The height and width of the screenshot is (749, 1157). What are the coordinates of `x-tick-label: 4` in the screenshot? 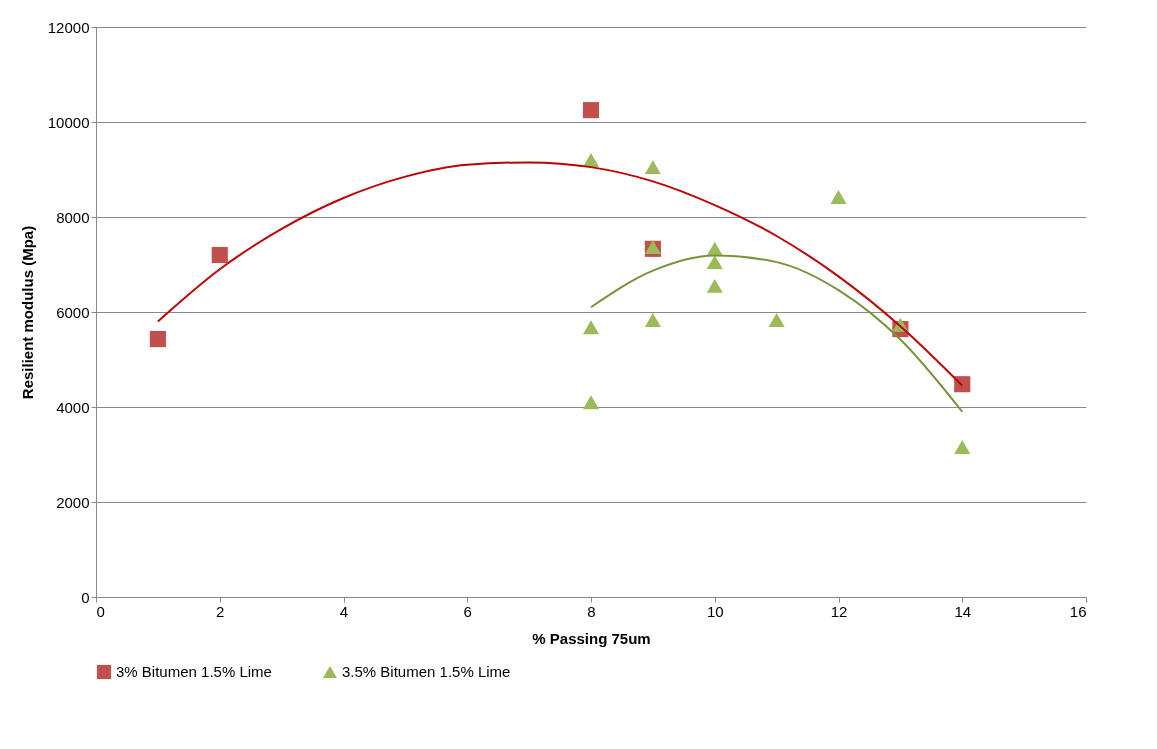 It's located at (344, 611).